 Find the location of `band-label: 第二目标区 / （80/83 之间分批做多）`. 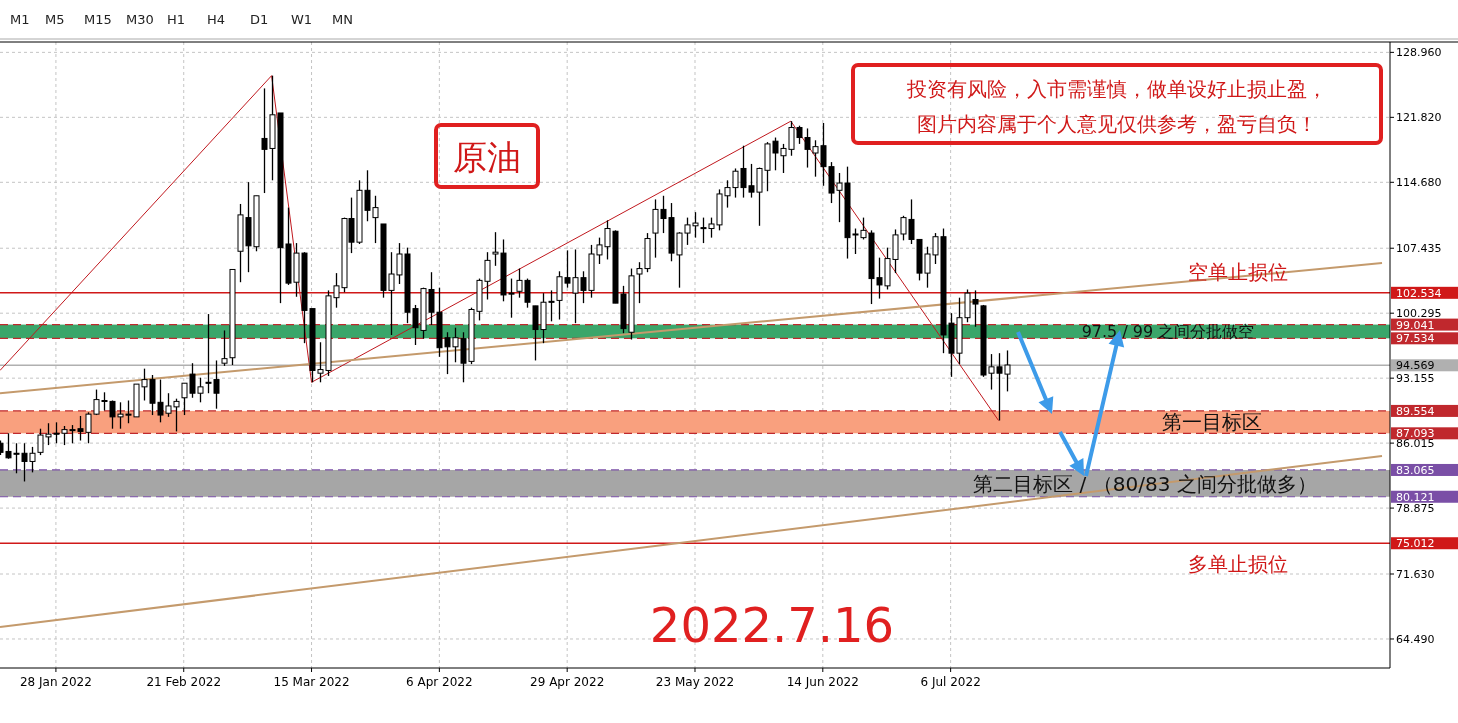

band-label: 第二目标区 / （80/83 之间分批做多） is located at coordinates (1145, 483).